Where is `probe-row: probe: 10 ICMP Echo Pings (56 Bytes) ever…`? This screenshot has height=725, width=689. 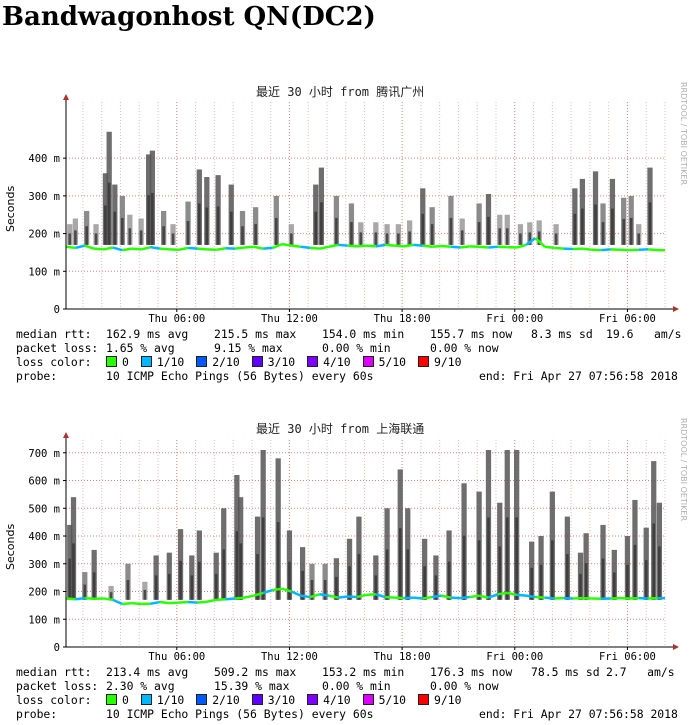 probe-row: probe: 10 ICMP Echo Pings (56 Bytes) ever… is located at coordinates (348, 376).